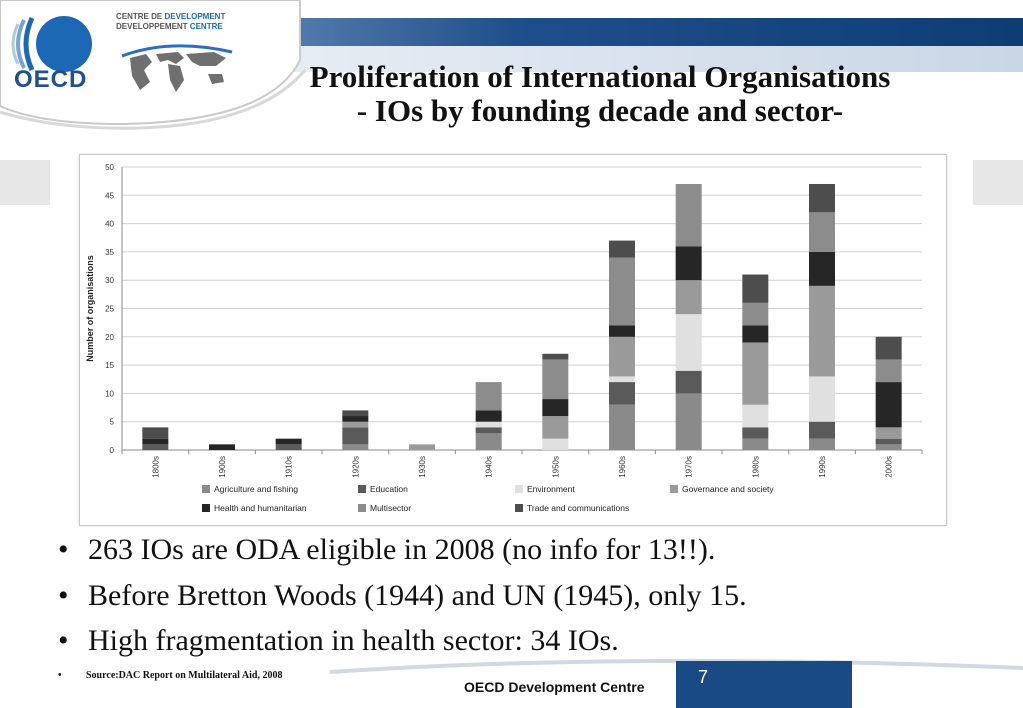 This screenshot has height=708, width=1023. I want to click on legend-label: Environment, so click(551, 489).